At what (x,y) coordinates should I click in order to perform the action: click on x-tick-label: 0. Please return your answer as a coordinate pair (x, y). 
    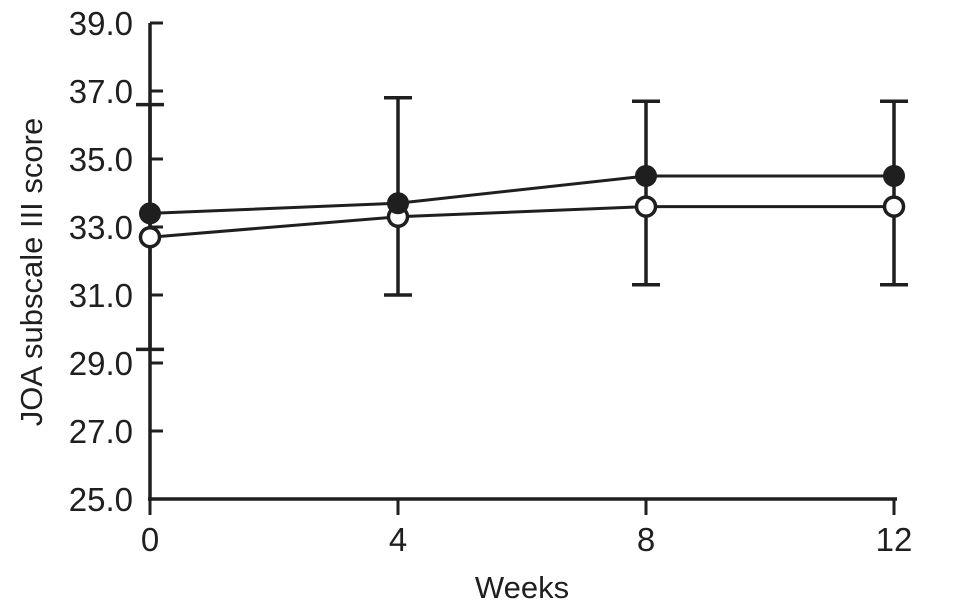
    Looking at the image, I should click on (150, 539).